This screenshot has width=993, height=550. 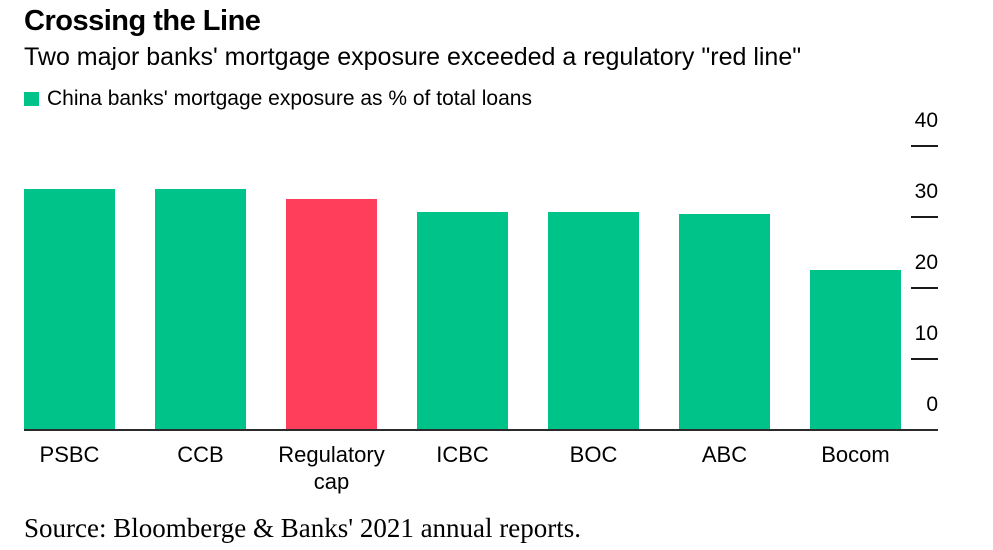 What do you see at coordinates (926, 333) in the screenshot?
I see `y-tick-label-10: 10` at bounding box center [926, 333].